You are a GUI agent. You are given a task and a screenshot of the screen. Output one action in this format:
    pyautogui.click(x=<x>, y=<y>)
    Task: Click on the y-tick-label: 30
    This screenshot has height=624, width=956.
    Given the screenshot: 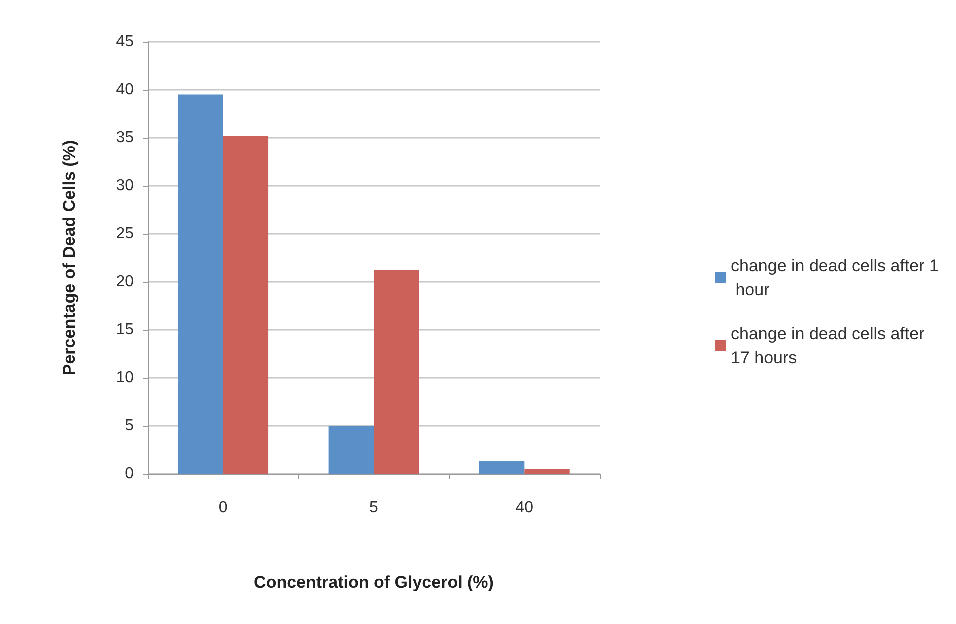 What is the action you would take?
    pyautogui.click(x=125, y=186)
    